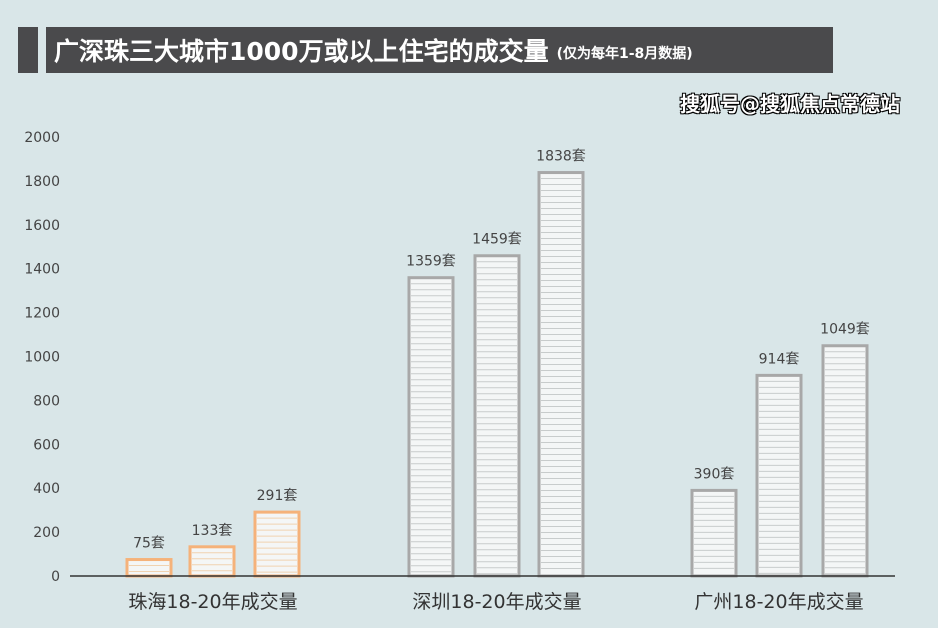  I want to click on data-label: 75套, so click(149, 544).